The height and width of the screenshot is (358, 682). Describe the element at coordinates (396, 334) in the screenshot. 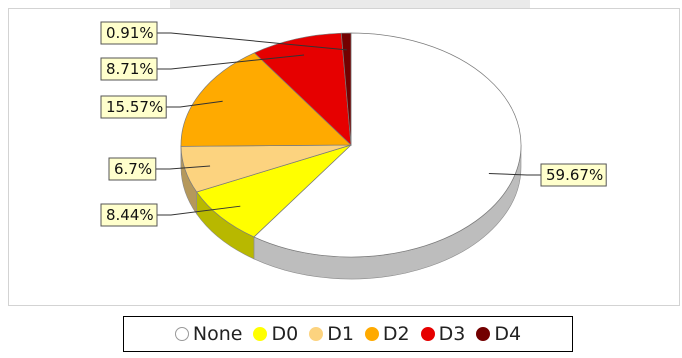

I see `legend-label-d2: D2` at that location.